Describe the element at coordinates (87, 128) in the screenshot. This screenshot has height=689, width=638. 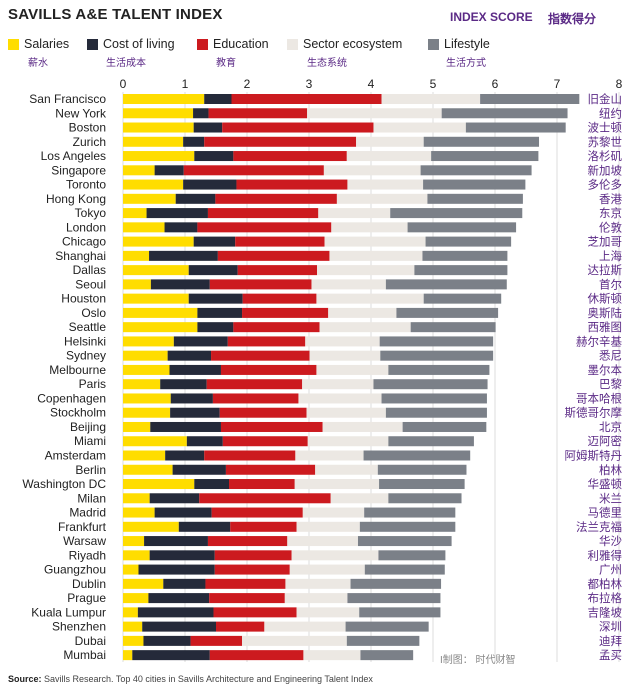
I see `city-label: Boston` at that location.